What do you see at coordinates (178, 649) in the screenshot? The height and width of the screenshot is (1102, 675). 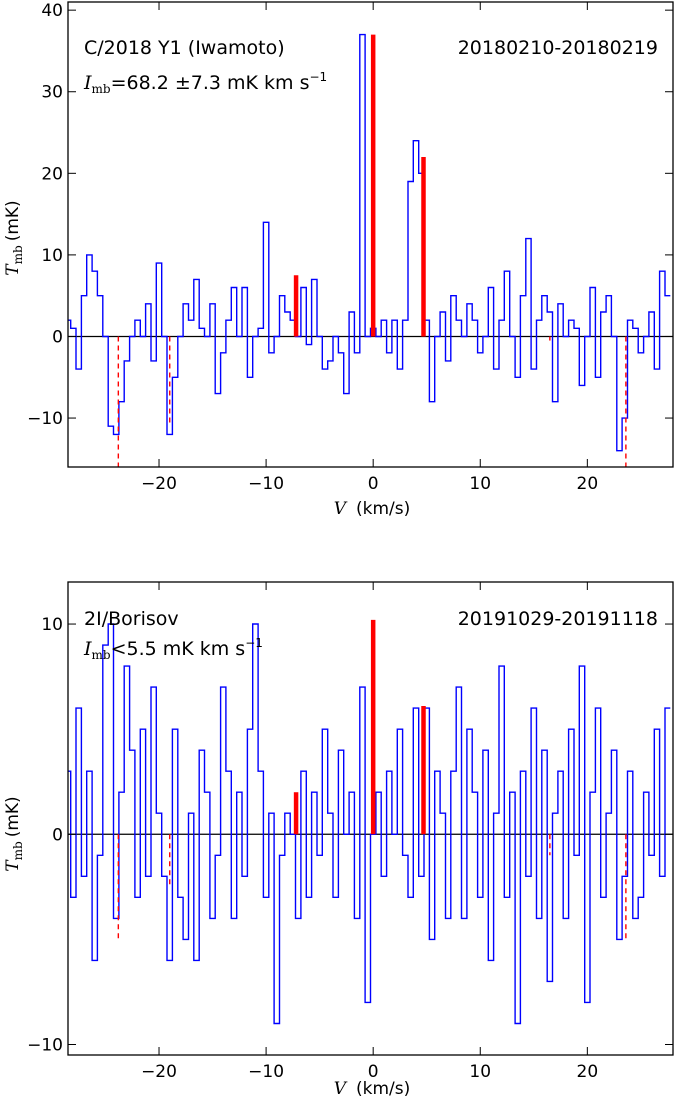 I see `intensity-value: <5.5 mK km s` at bounding box center [178, 649].